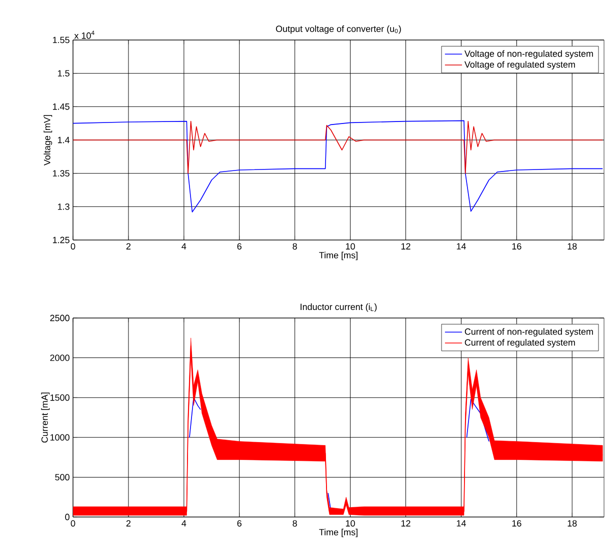 The height and width of the screenshot is (558, 605). Describe the element at coordinates (61, 107) in the screenshot. I see `y-tick-label: 1.45` at that location.